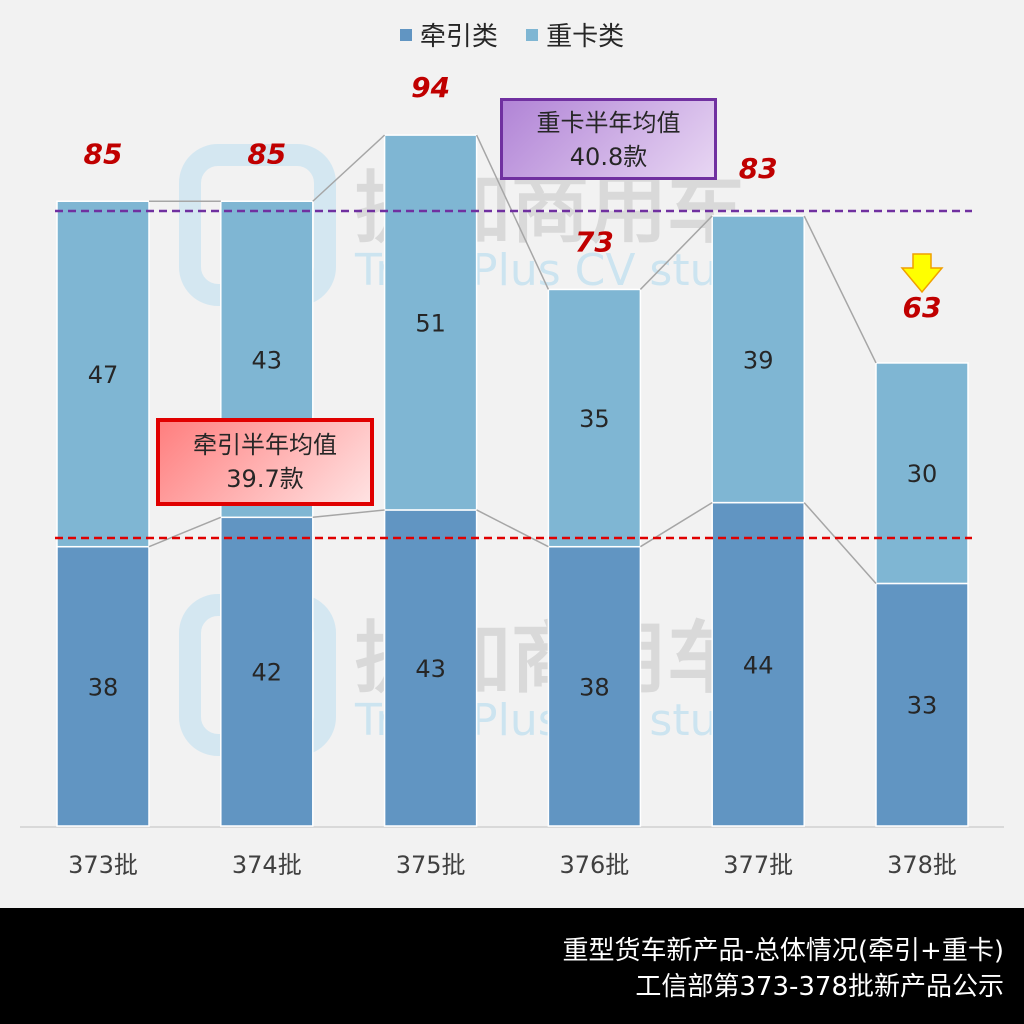 The width and height of the screenshot is (1024, 1024). What do you see at coordinates (532, 34) in the screenshot?
I see `legend-swatch-heavy` at bounding box center [532, 34].